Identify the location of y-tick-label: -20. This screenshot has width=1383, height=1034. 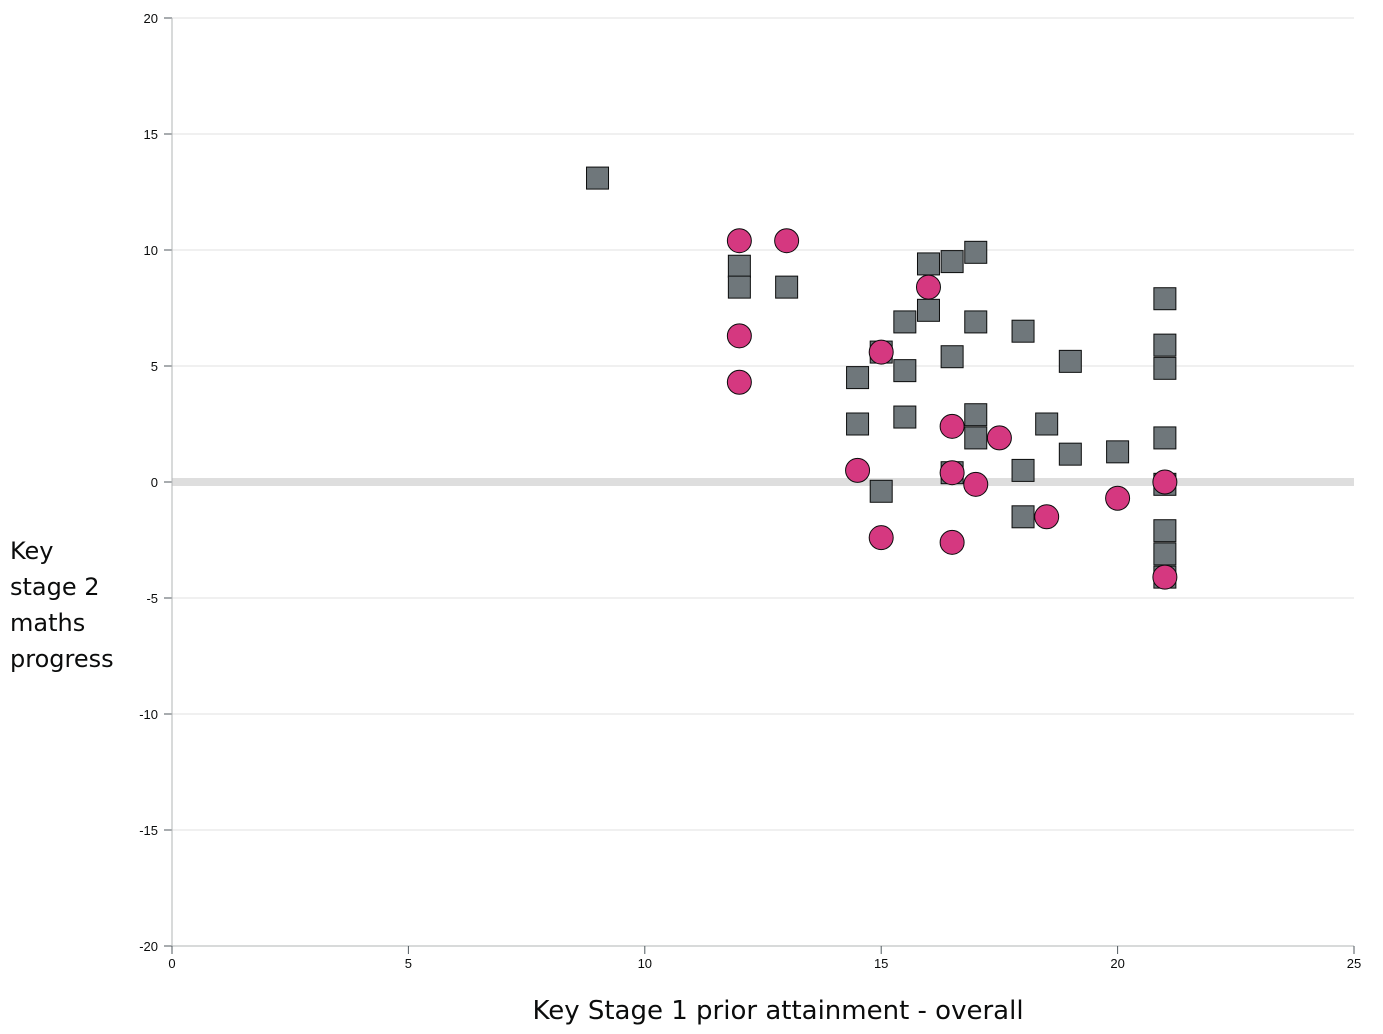
(148, 946).